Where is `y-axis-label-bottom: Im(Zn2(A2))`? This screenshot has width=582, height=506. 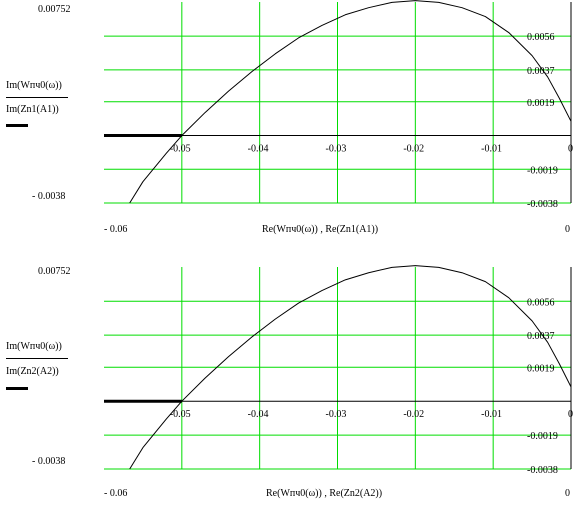
y-axis-label-bottom: Im(Zn2(A2)) is located at coordinates (32, 371).